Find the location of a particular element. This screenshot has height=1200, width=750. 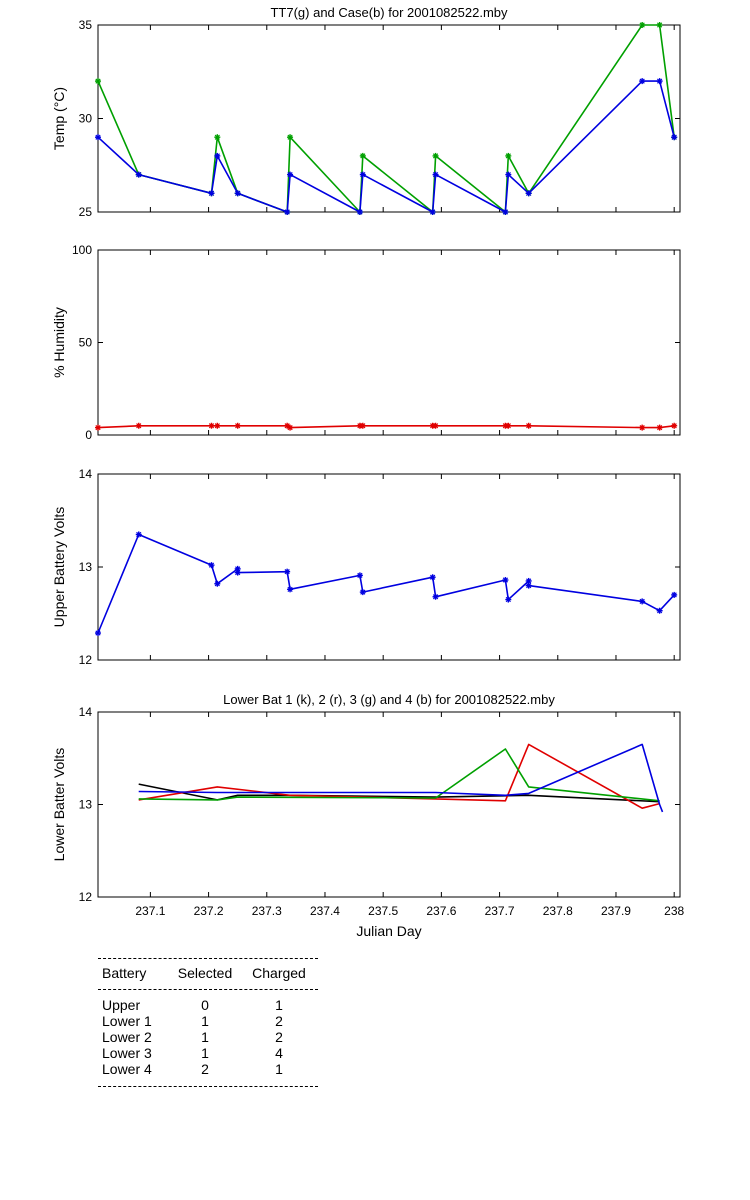

table-header-row: Battery Selected Charged is located at coordinates (208, 973).